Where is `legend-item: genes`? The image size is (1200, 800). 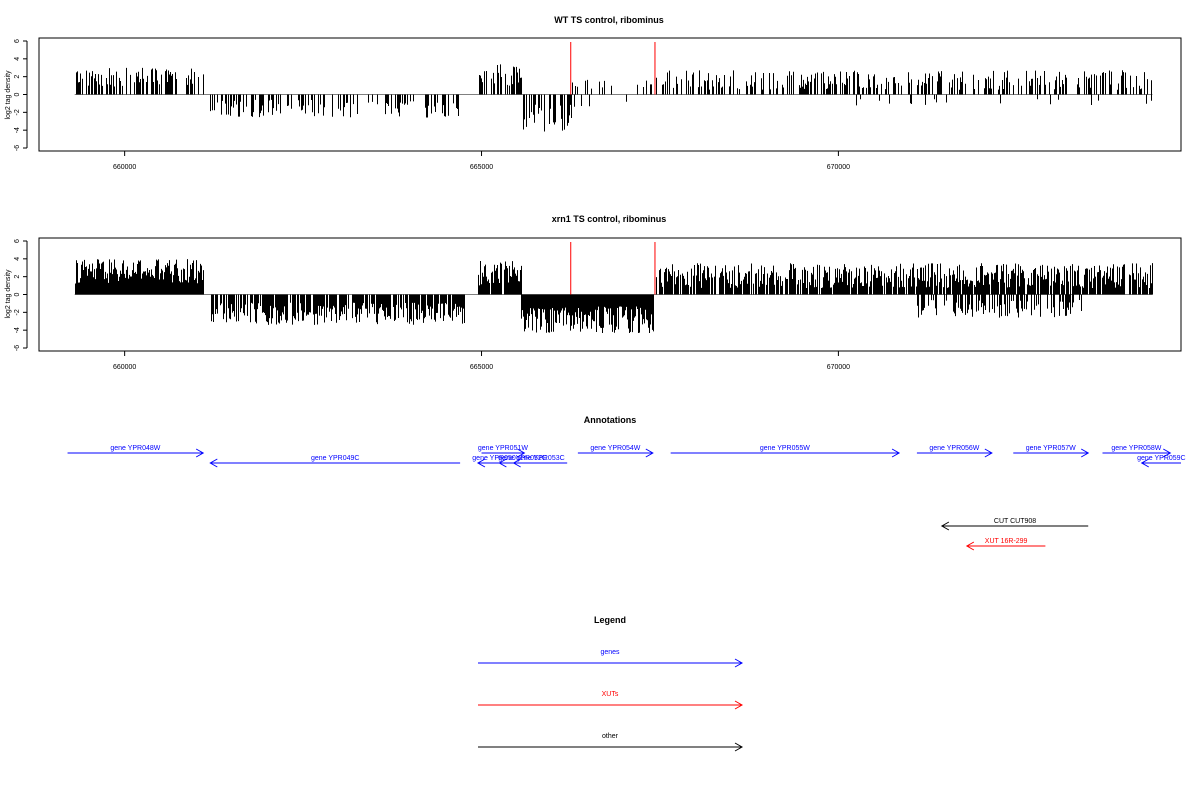 legend-item: genes is located at coordinates (611, 658).